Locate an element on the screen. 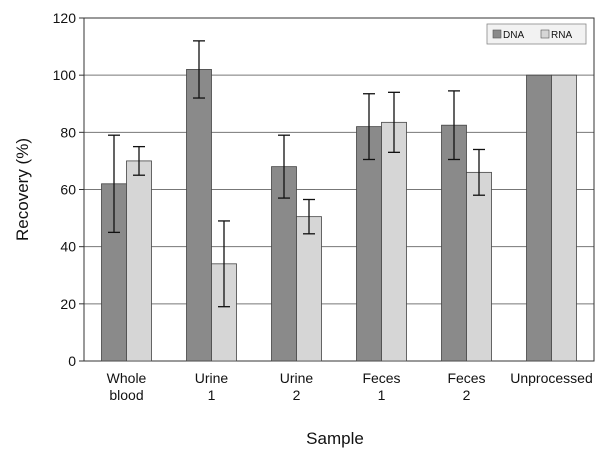  y-tick-label: 100 is located at coordinates (65, 75).